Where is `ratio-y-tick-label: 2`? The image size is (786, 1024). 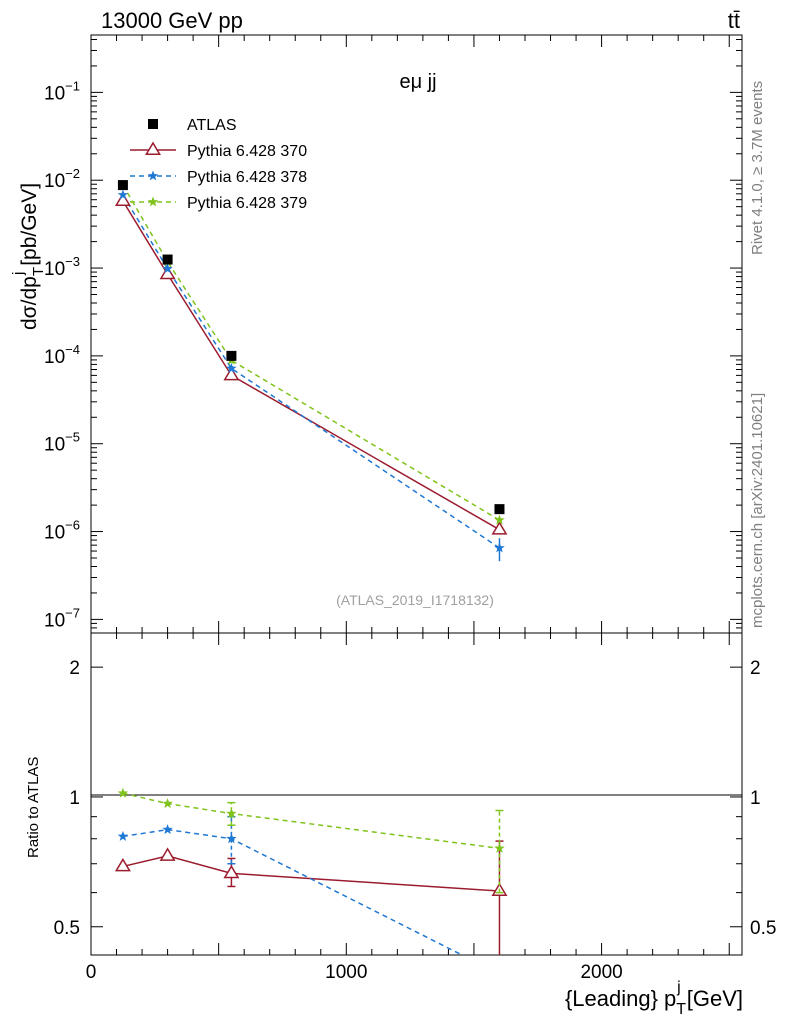
ratio-y-tick-label: 2 is located at coordinates (74, 668).